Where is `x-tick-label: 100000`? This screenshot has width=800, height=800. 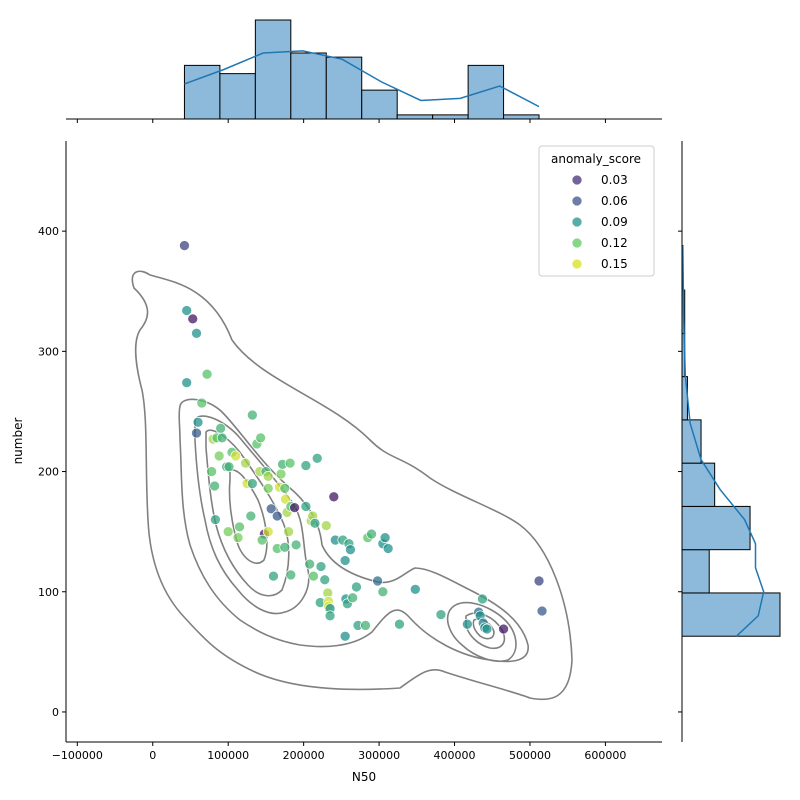 x-tick-label: 100000 is located at coordinates (228, 755).